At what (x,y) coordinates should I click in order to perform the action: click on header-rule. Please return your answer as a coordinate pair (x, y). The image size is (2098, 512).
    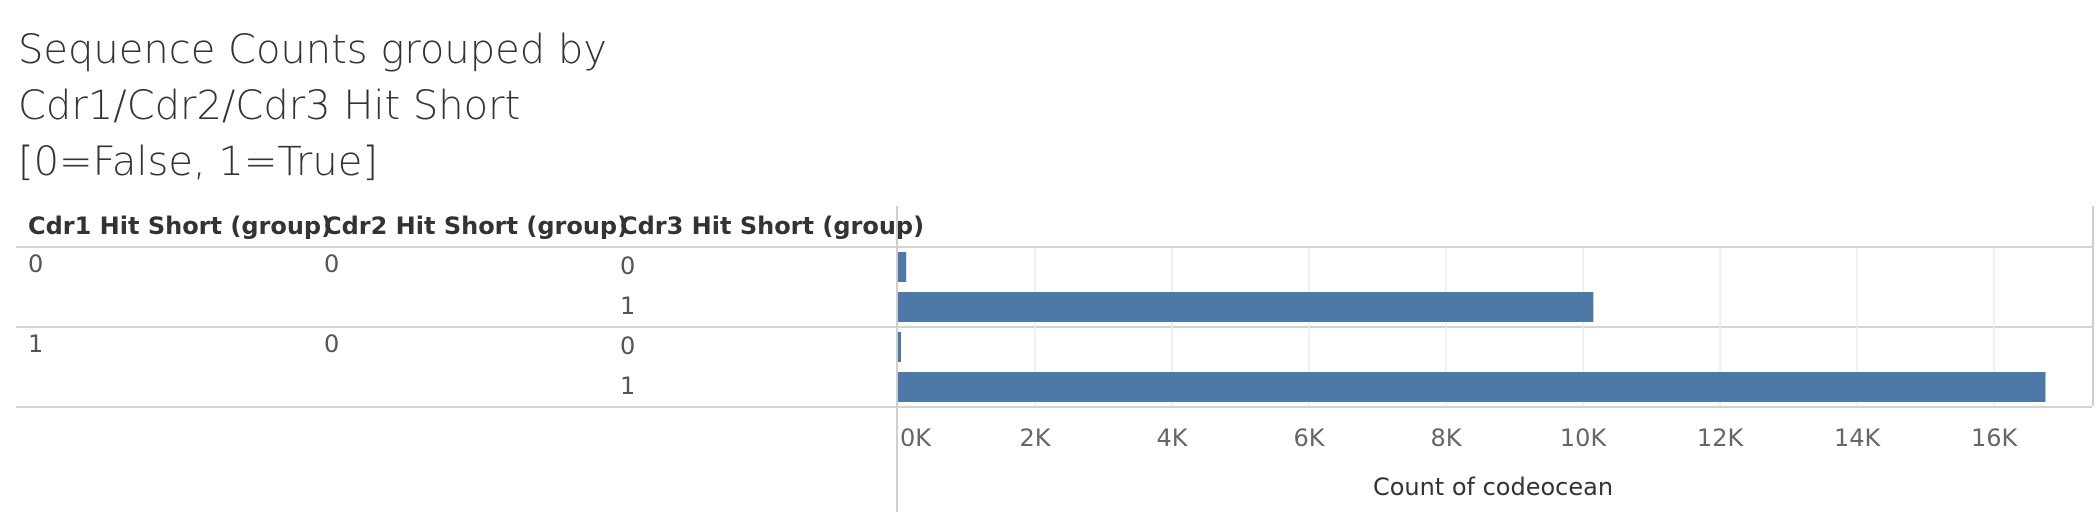
    Looking at the image, I should click on (1054, 247).